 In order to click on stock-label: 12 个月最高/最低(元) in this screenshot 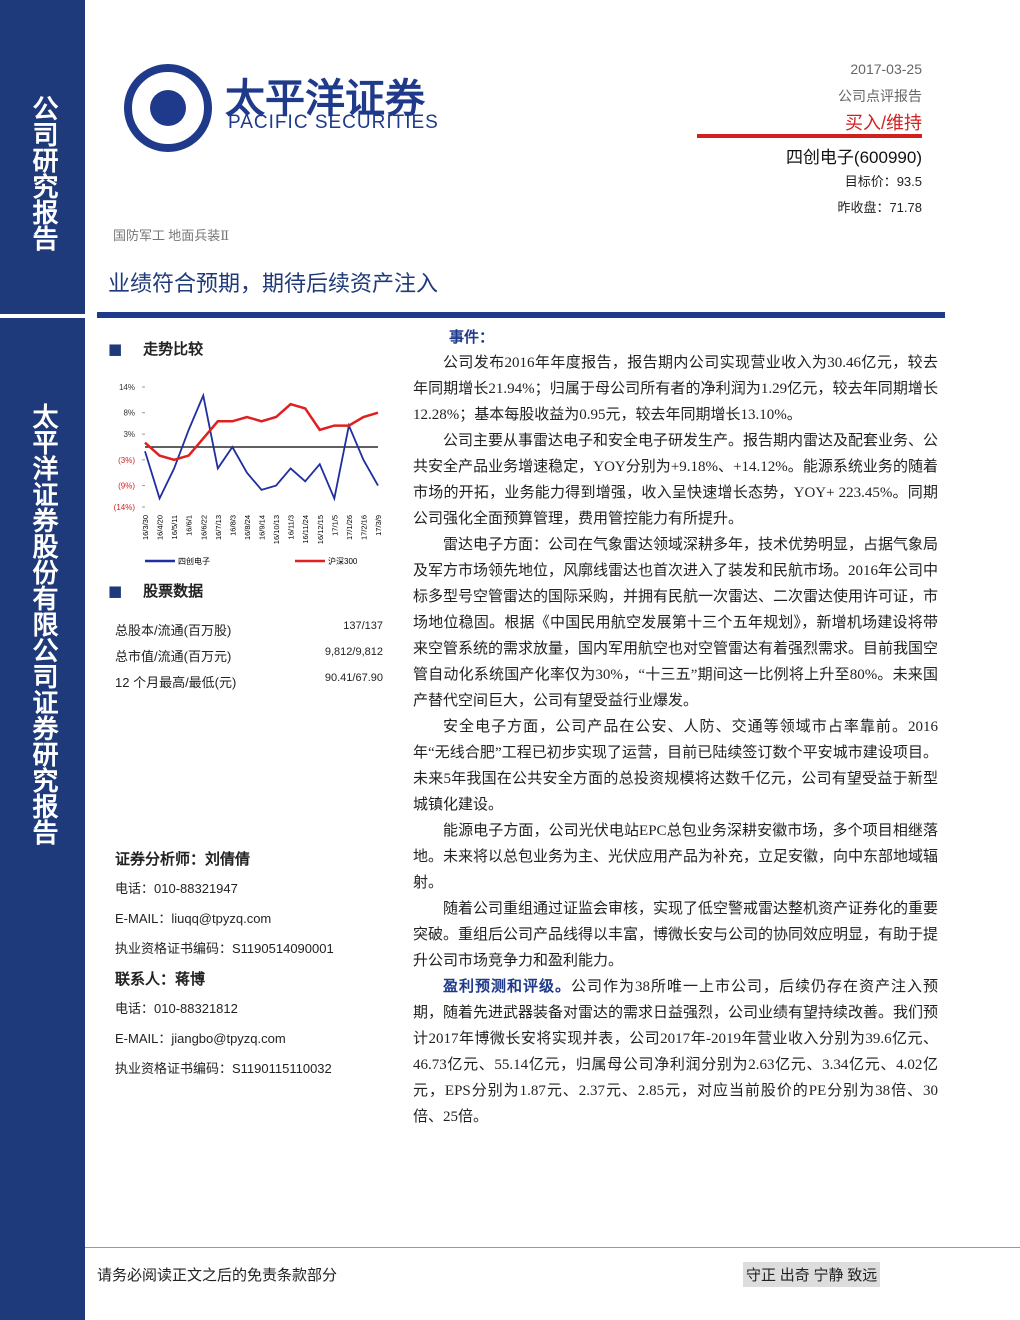, I will do `click(176, 682)`.